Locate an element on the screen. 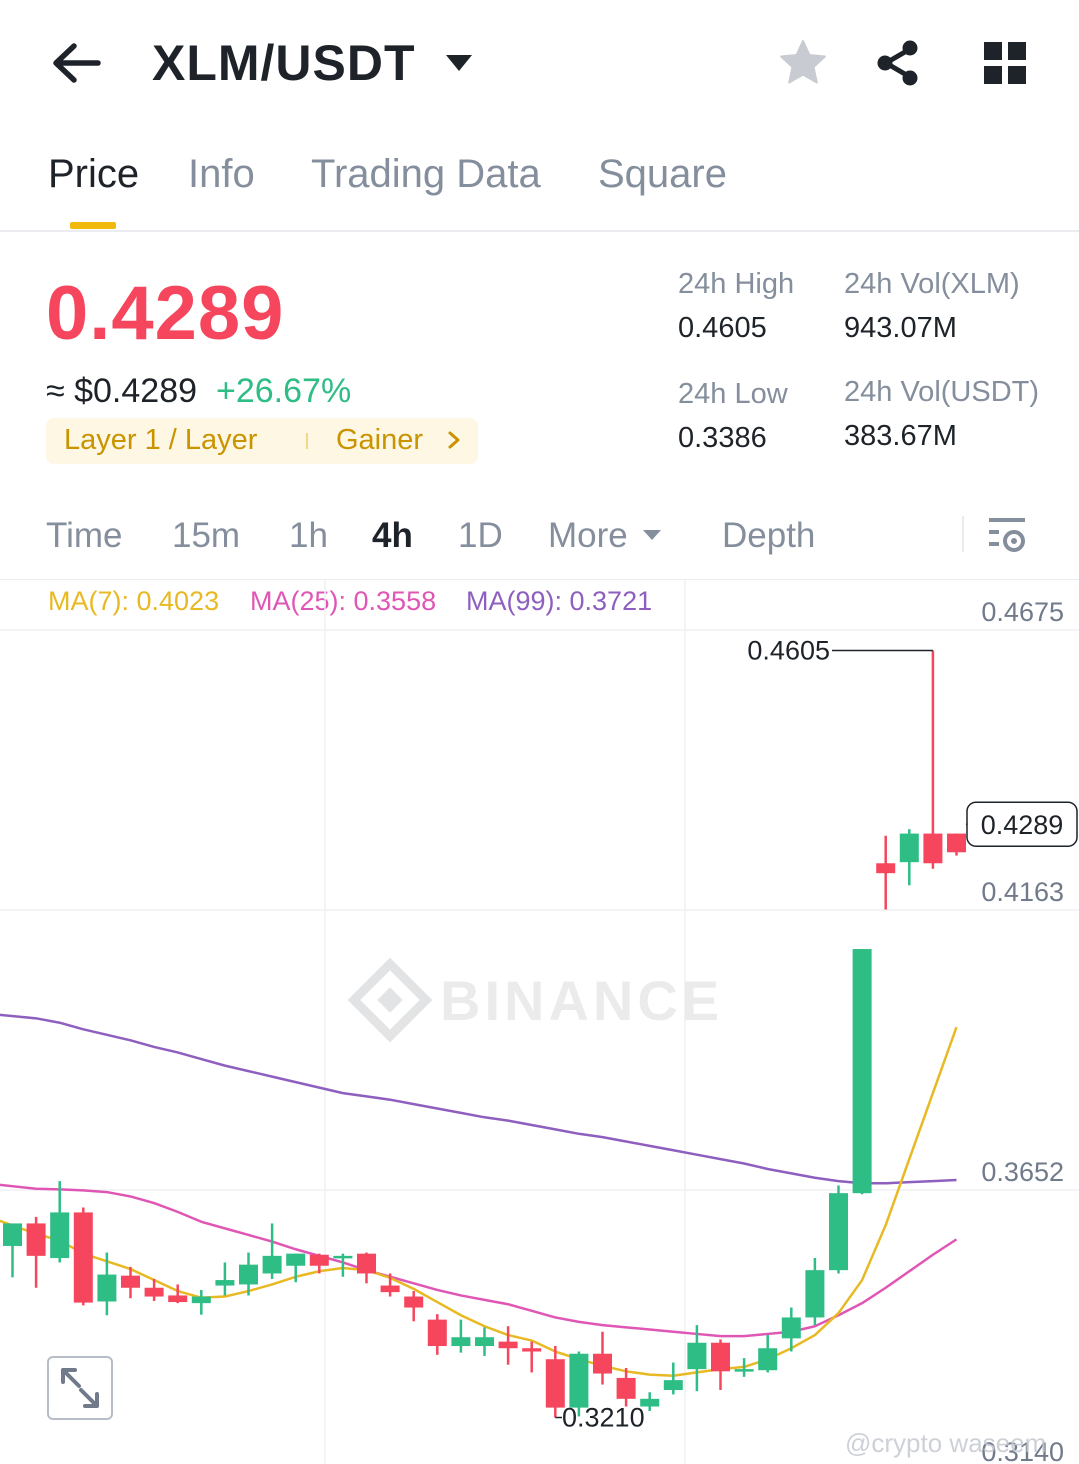 The image size is (1079, 1464). pair-title: XLM/USDT is located at coordinates (284, 63).